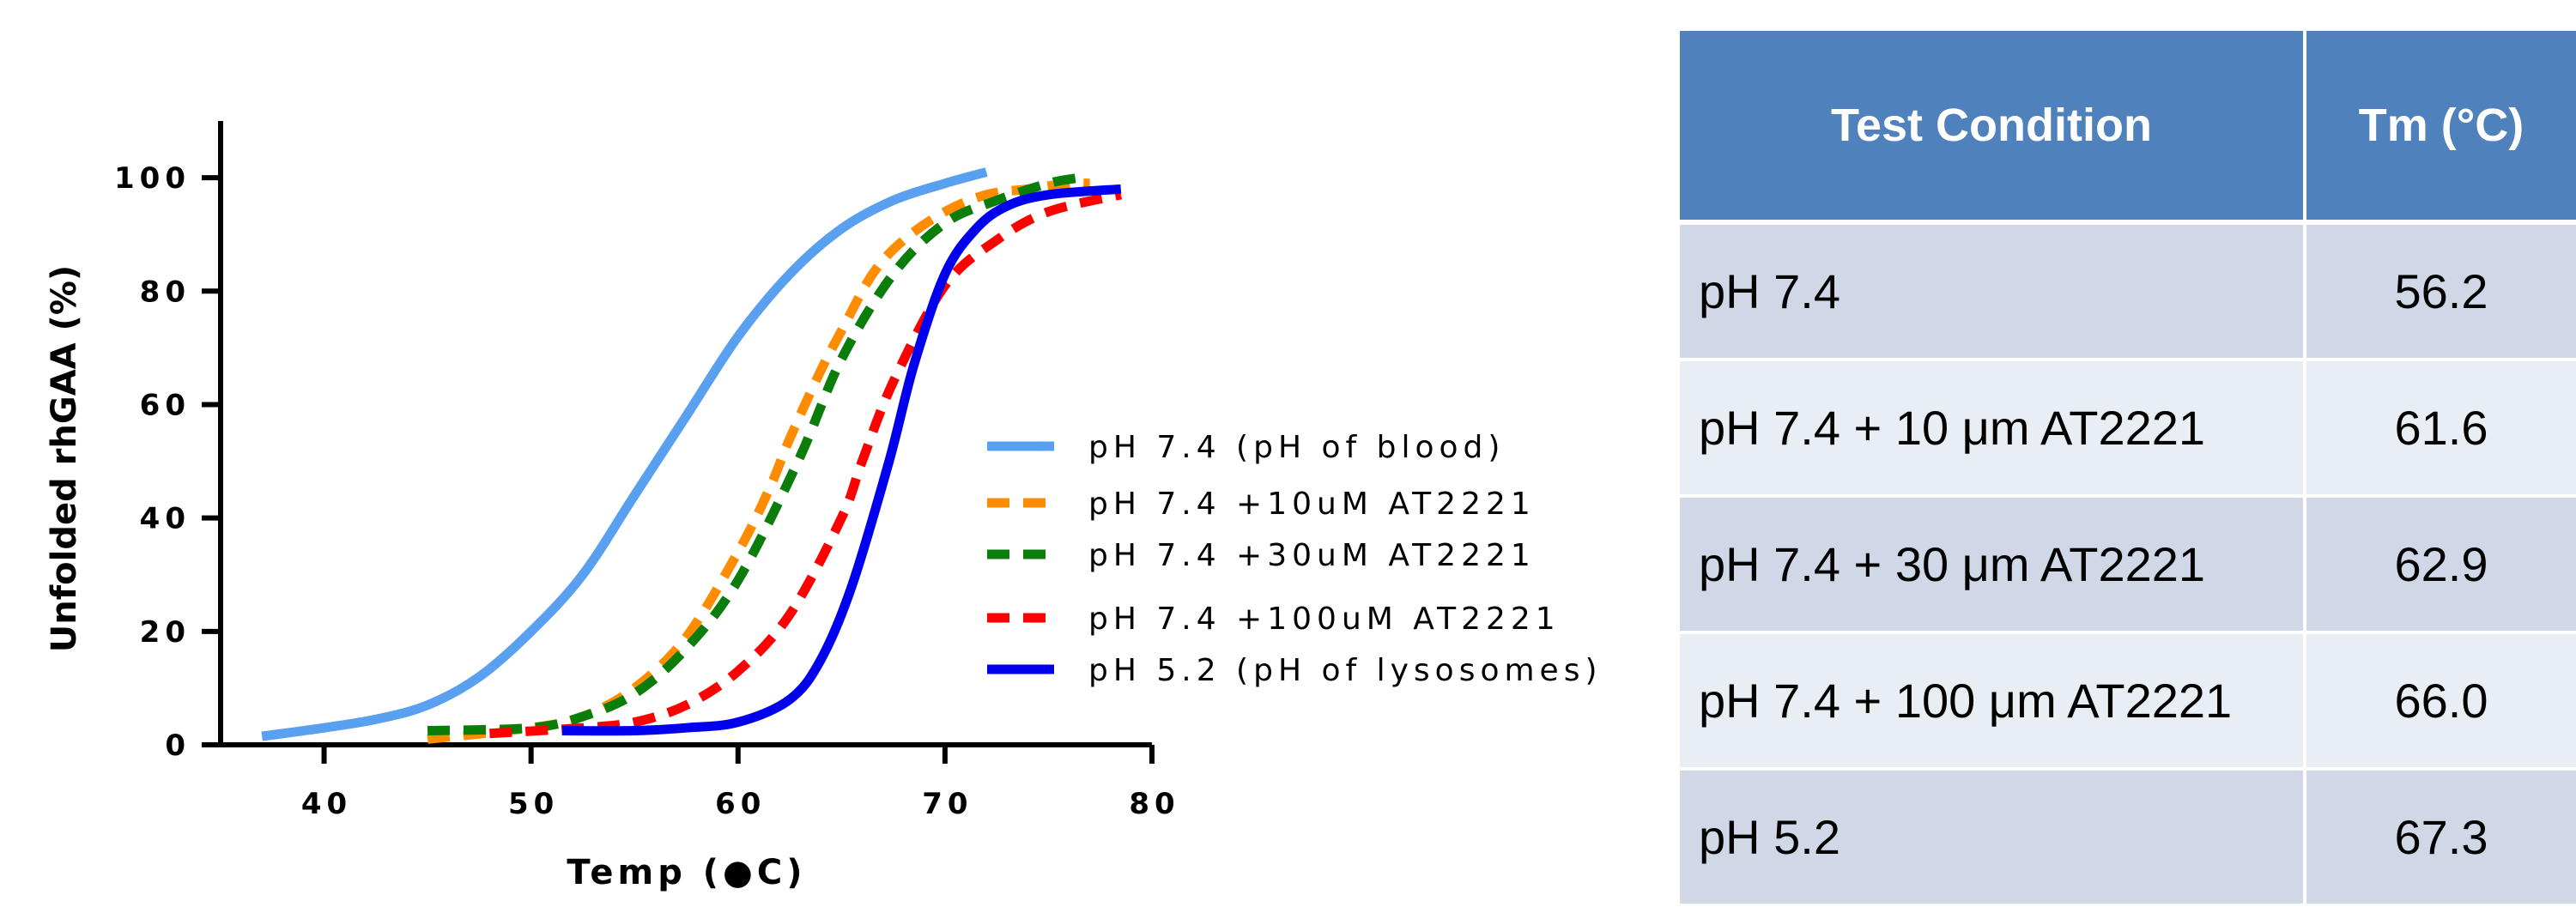 This screenshot has width=2576, height=907. What do you see at coordinates (1993, 838) in the screenshot?
I see `row-condition: pH 5.2` at bounding box center [1993, 838].